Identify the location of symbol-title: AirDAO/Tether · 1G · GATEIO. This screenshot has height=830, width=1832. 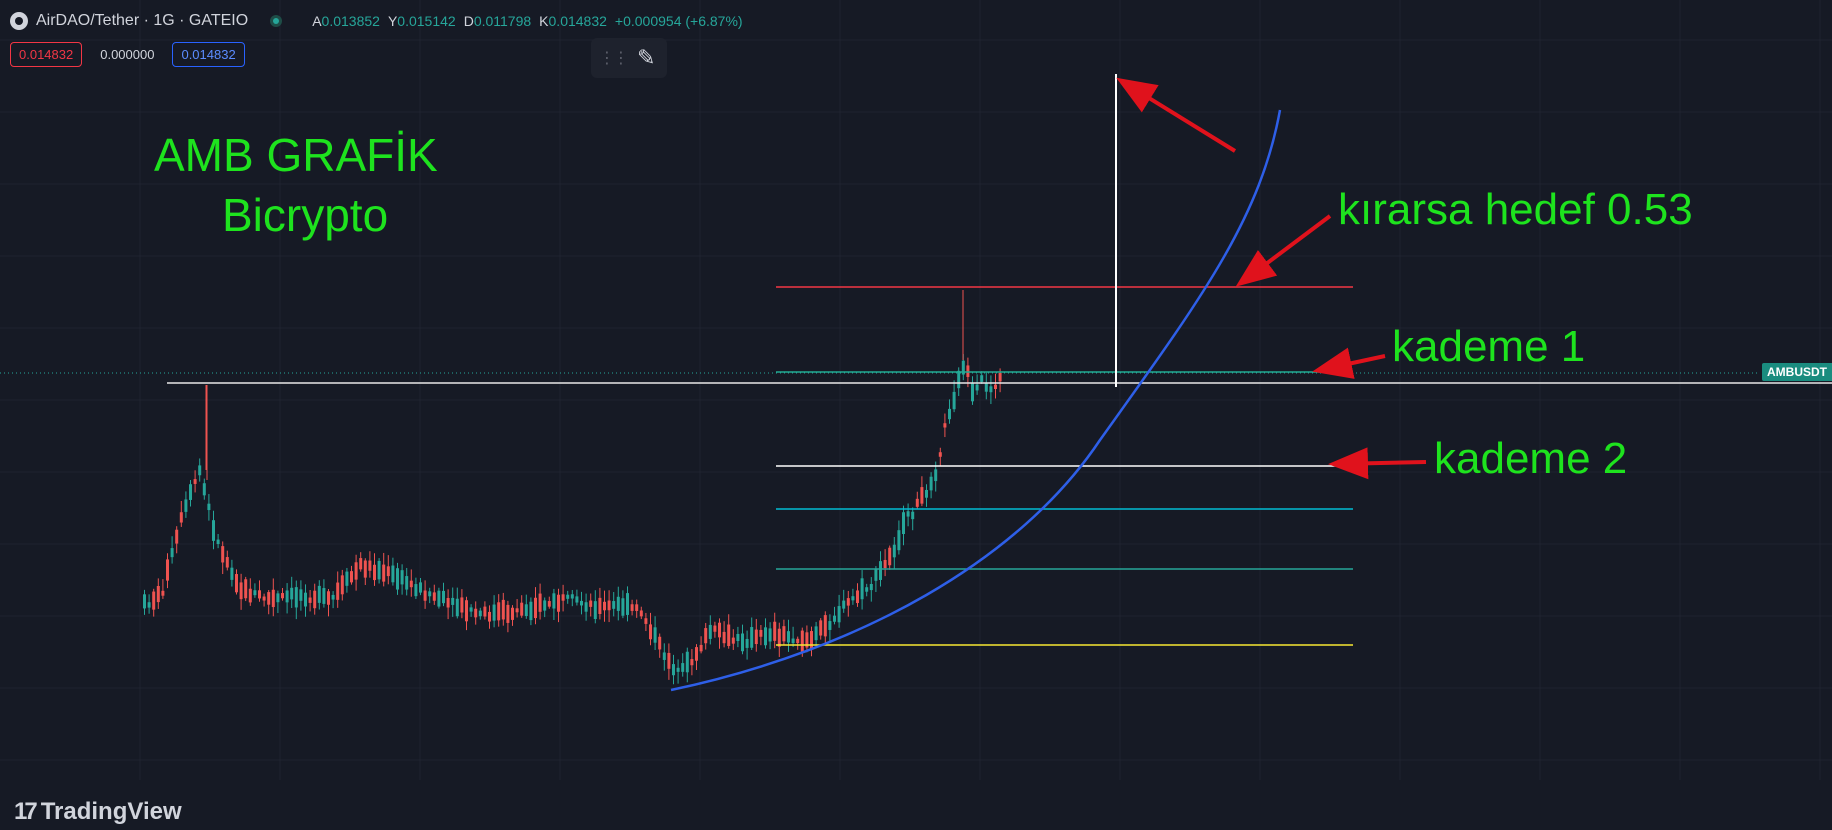
(142, 20).